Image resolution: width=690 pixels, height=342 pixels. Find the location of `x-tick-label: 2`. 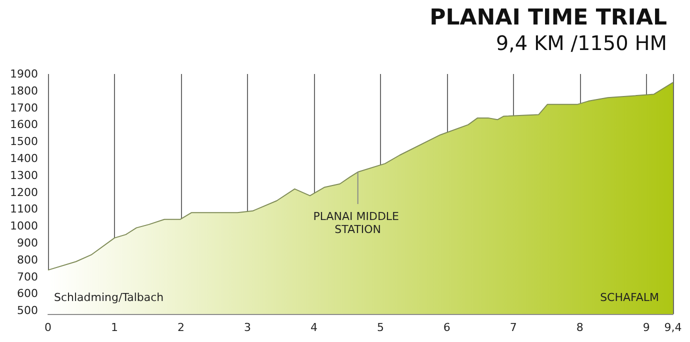

x-tick-label: 2 is located at coordinates (180, 327).